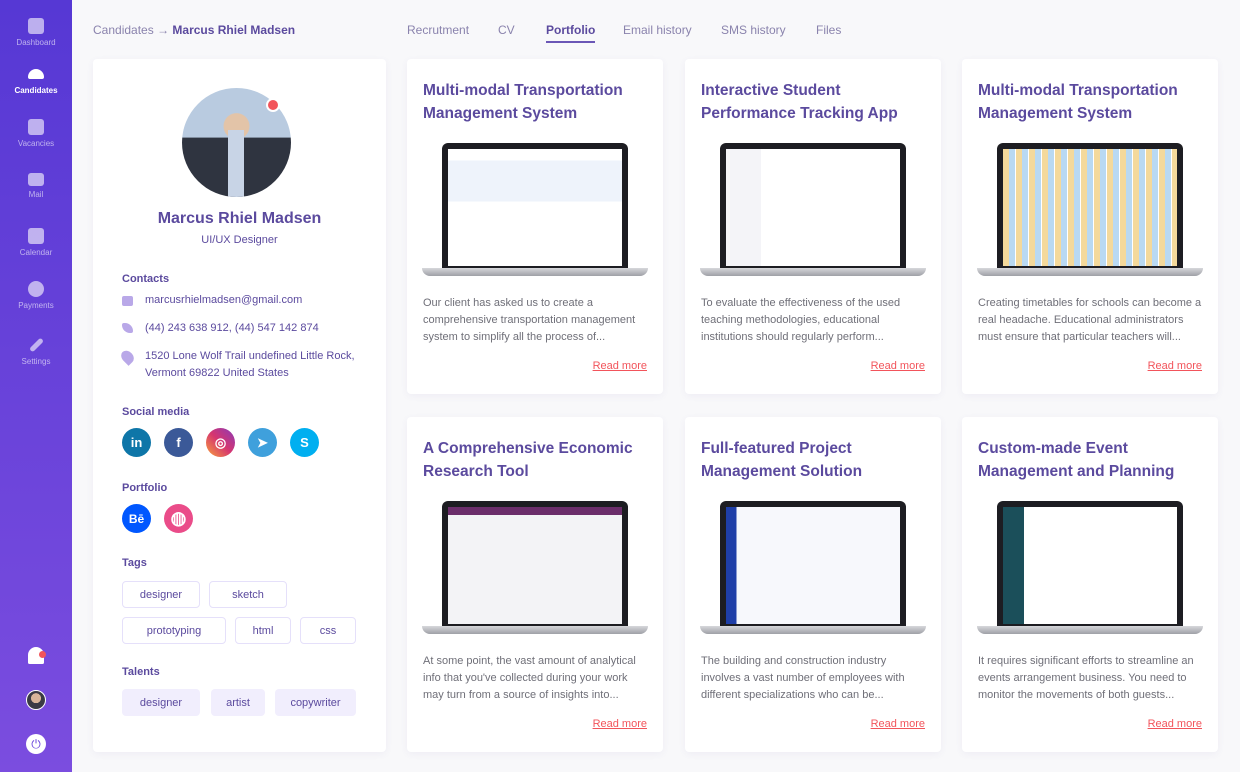 This screenshot has height=772, width=1240. I want to click on facebook-icon: f, so click(178, 442).